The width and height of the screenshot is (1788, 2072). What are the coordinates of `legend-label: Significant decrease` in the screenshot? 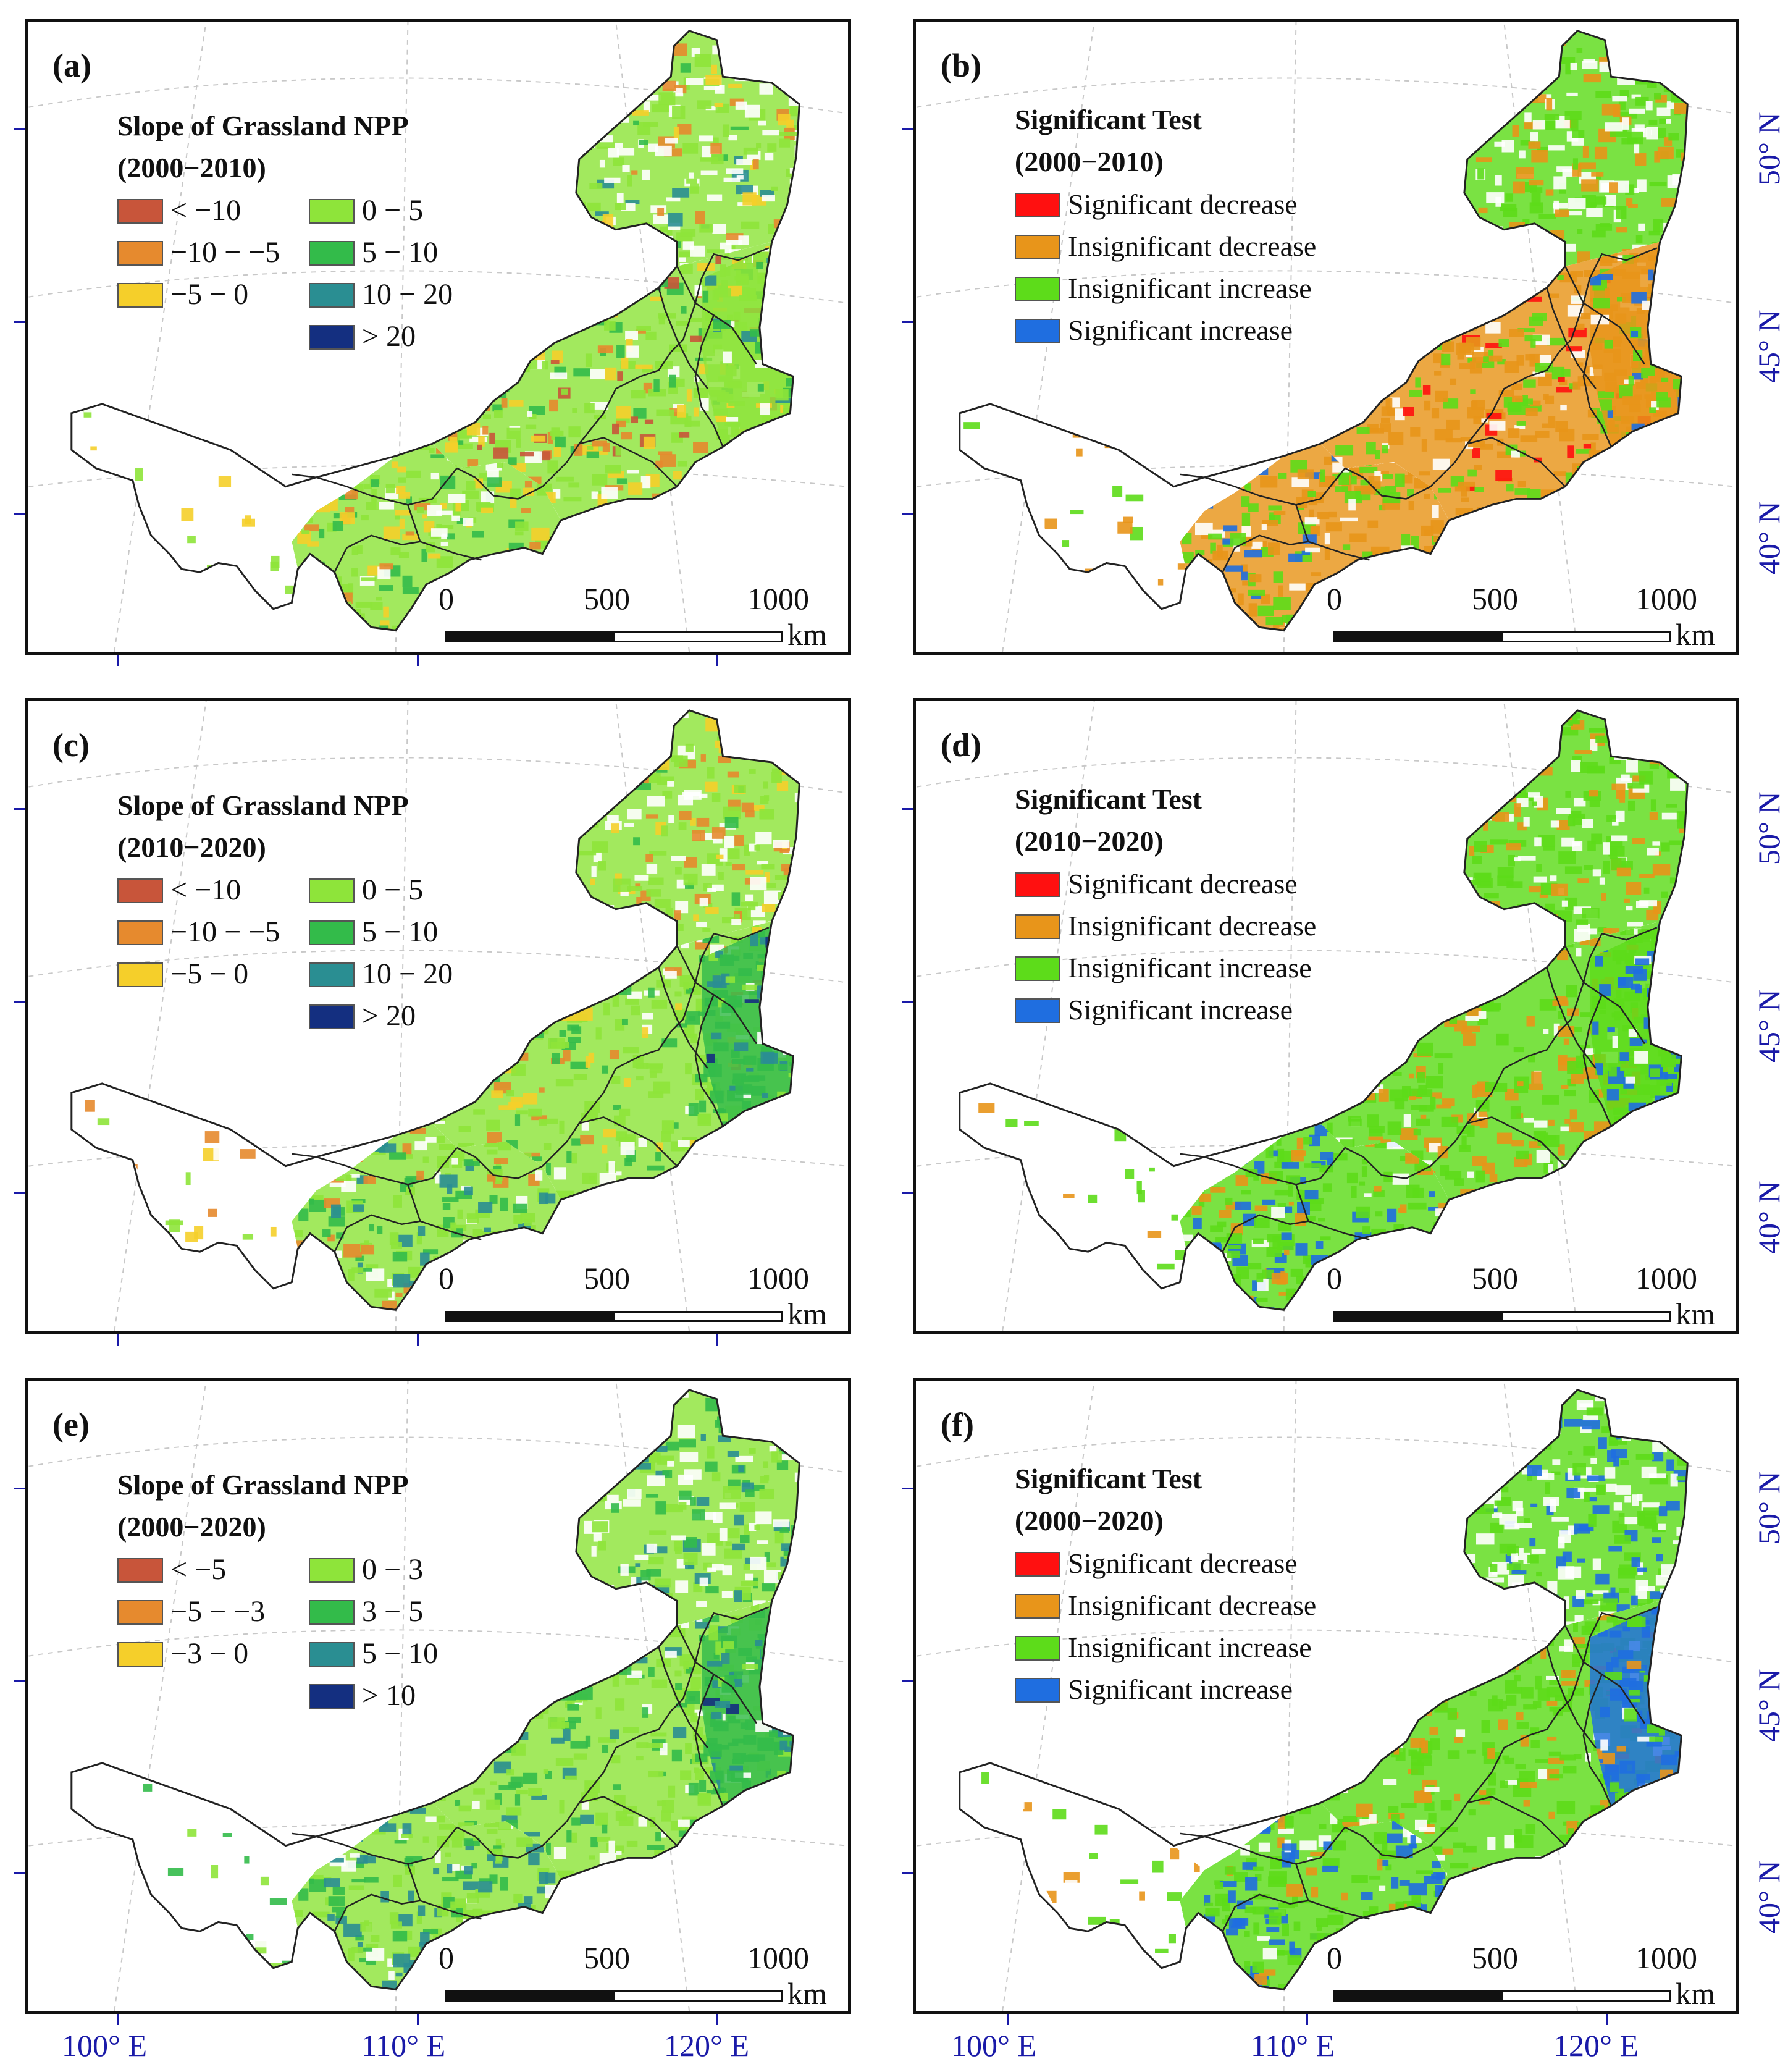 It's located at (1183, 1563).